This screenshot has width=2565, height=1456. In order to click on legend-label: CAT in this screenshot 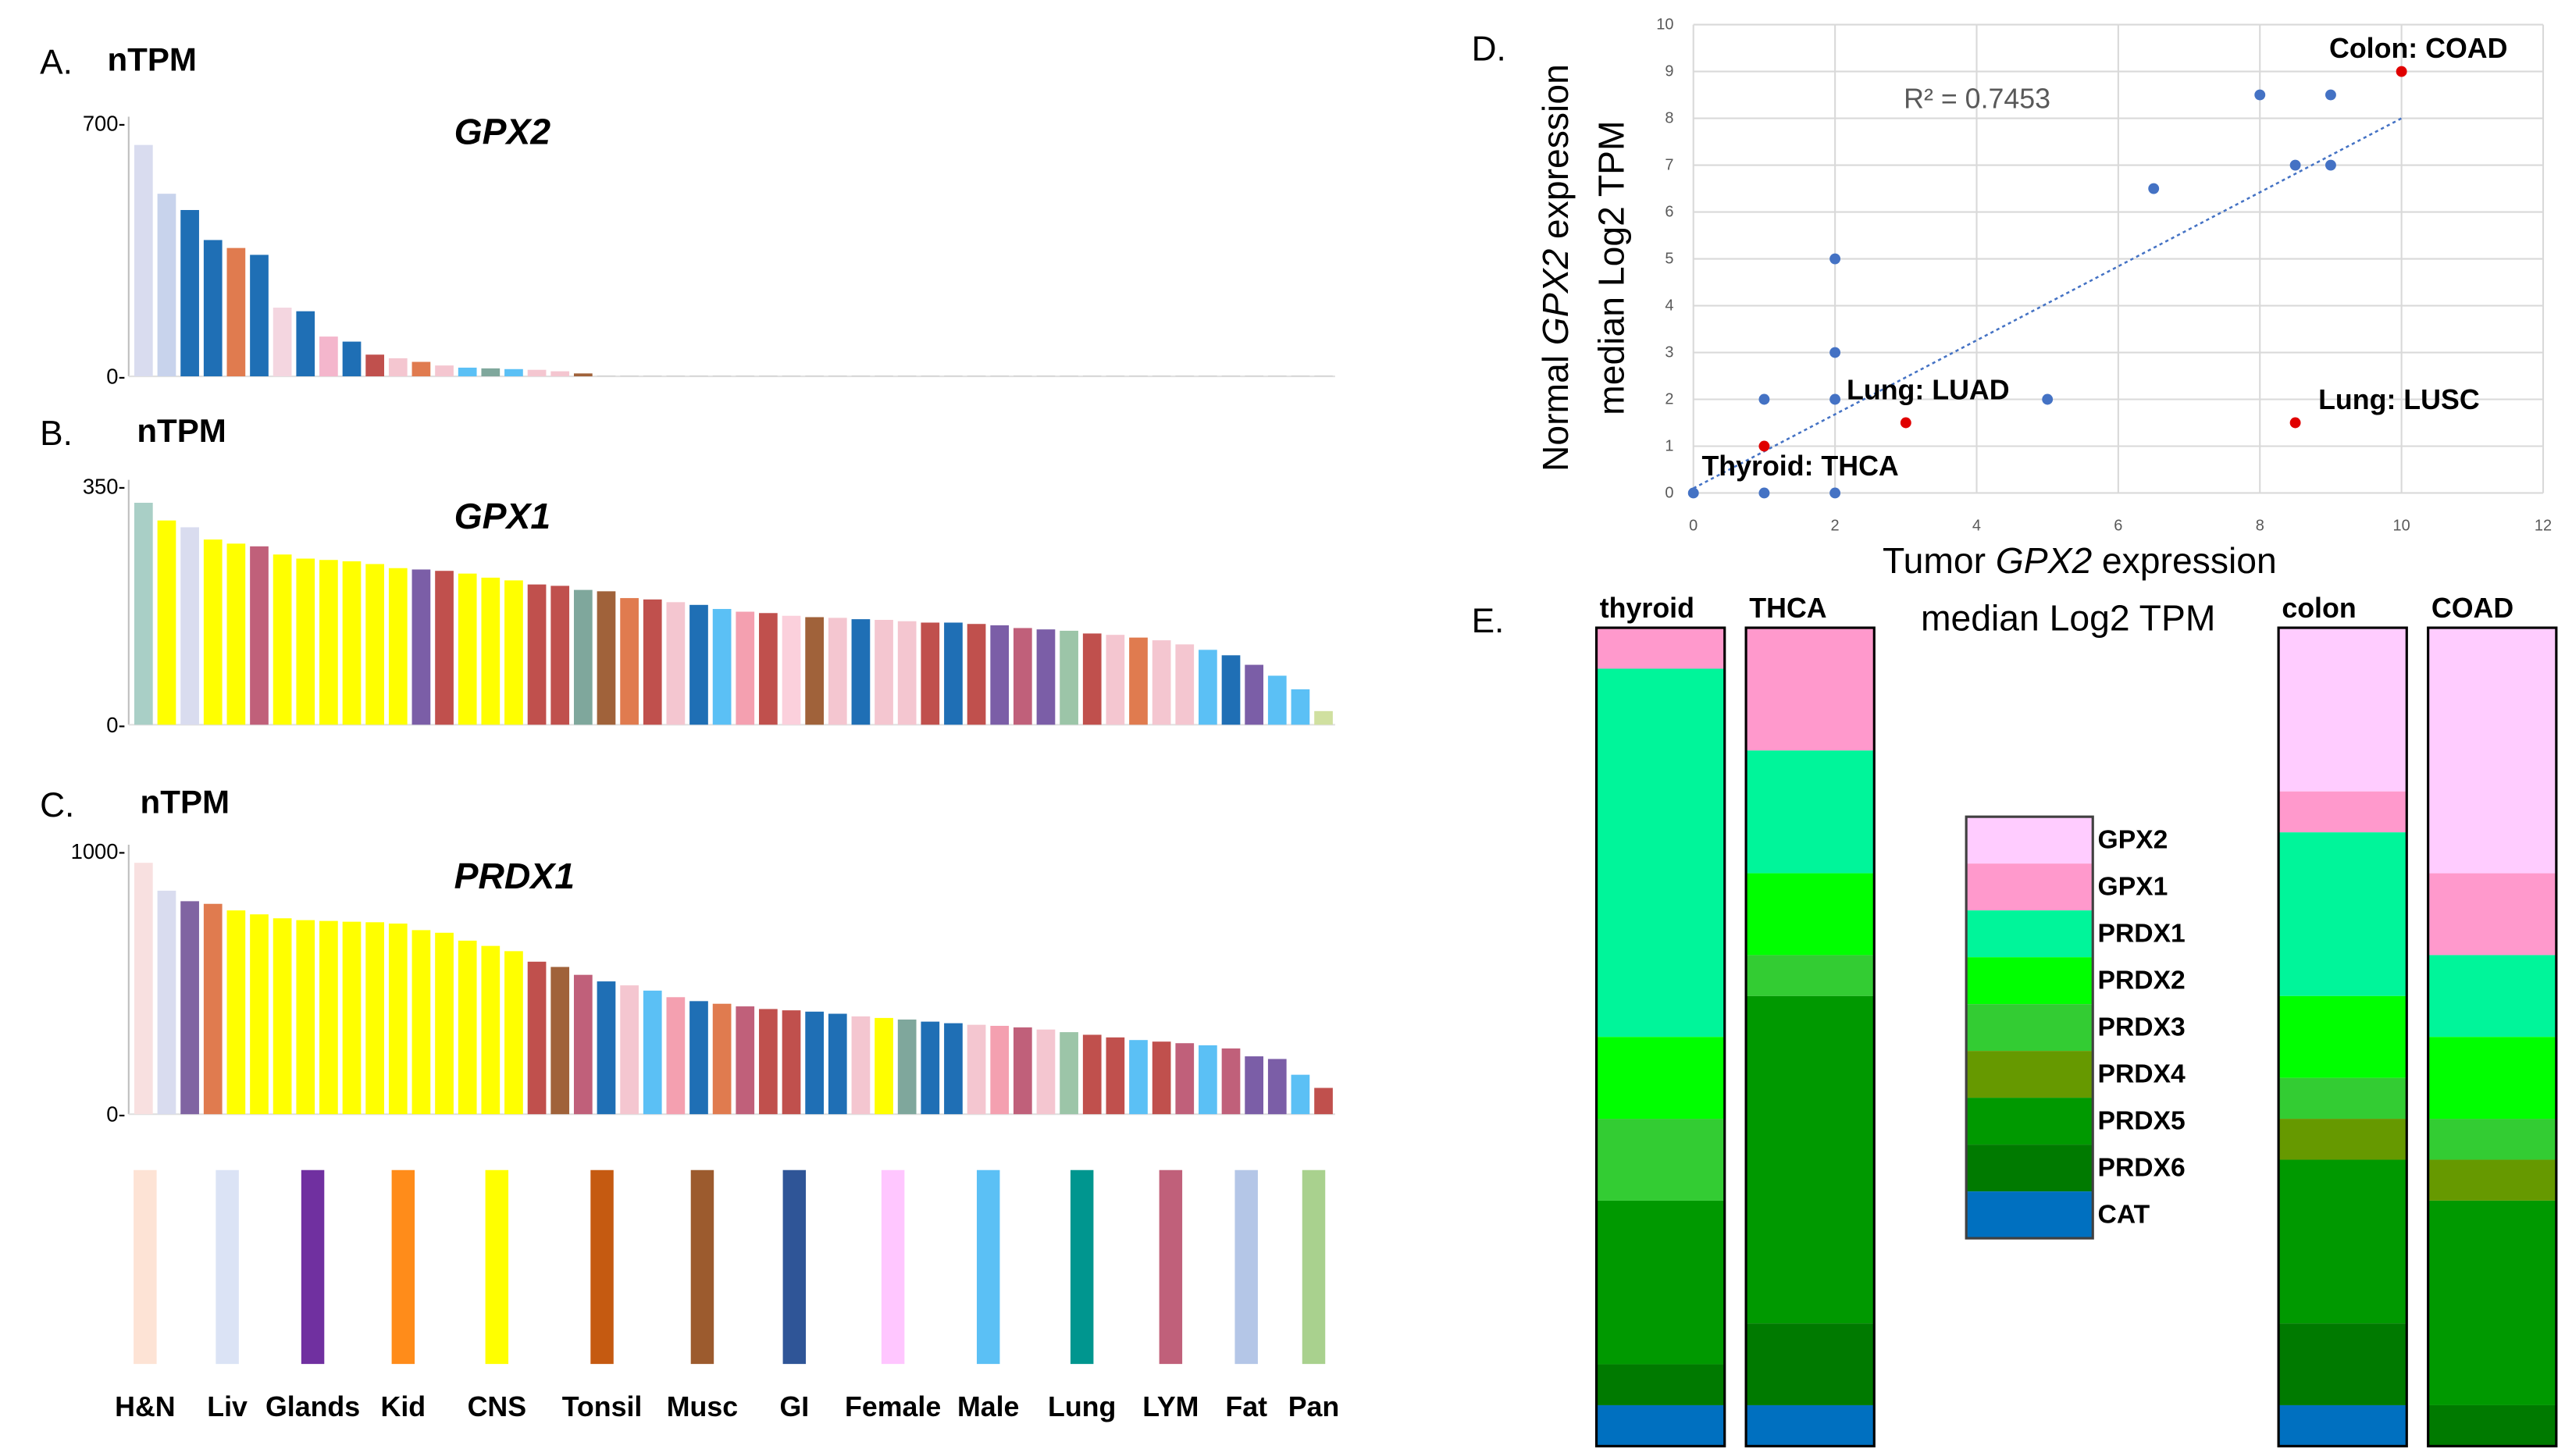, I will do `click(2124, 1215)`.